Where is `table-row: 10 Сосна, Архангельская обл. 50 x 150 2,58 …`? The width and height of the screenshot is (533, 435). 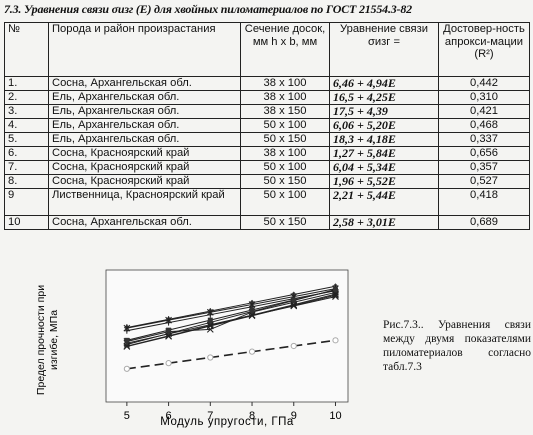 table-row: 10 Сосна, Архангельская обл. 50 x 150 2,58 … is located at coordinates (267, 222).